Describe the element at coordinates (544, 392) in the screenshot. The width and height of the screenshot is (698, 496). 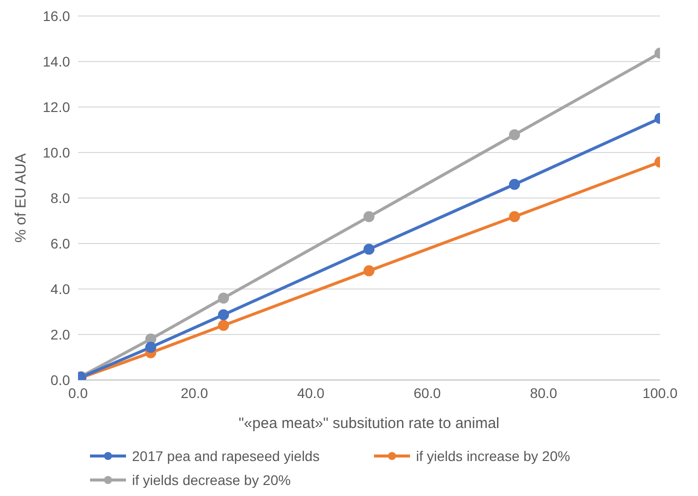
I see `x-tick-label: 80.0` at that location.